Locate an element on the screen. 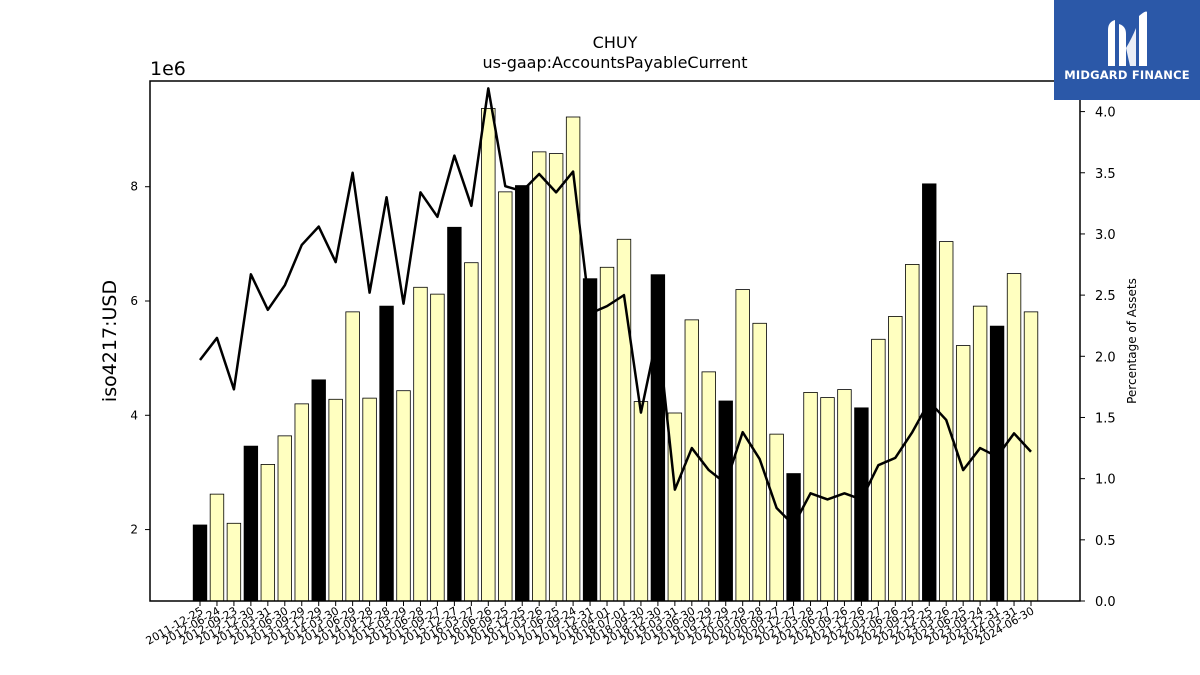 This screenshot has width=1200, height=675. y-tick-label: 2 is located at coordinates (134, 530).